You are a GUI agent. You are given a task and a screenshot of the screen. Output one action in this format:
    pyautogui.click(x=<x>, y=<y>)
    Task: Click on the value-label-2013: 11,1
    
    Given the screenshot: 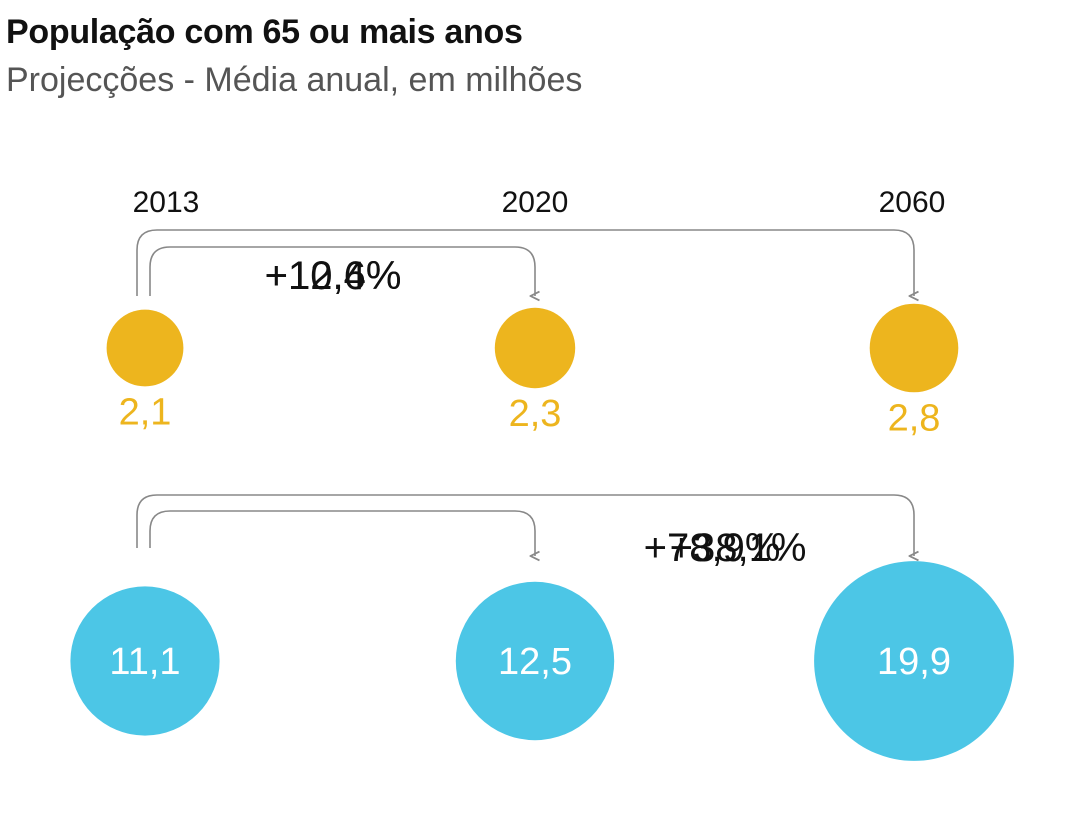 What is the action you would take?
    pyautogui.click(x=144, y=662)
    